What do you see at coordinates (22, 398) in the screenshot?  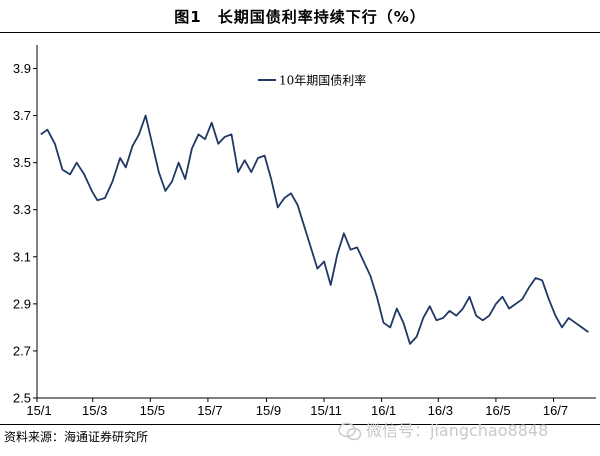 I see `y-tick-label: 2.5` at bounding box center [22, 398].